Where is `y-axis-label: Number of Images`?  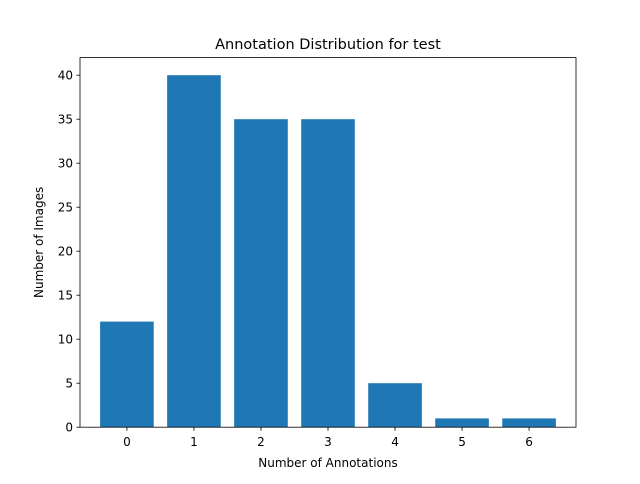 y-axis-label: Number of Images is located at coordinates (39, 242).